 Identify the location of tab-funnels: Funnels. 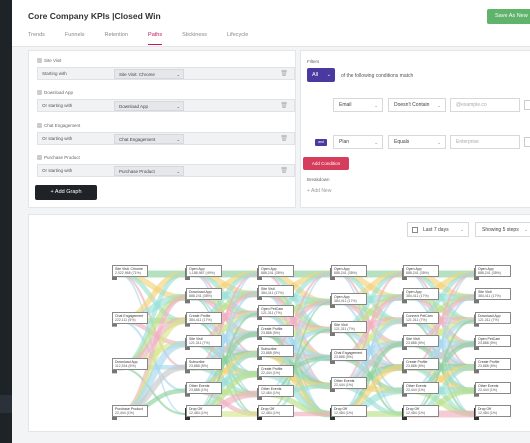
(74, 35).